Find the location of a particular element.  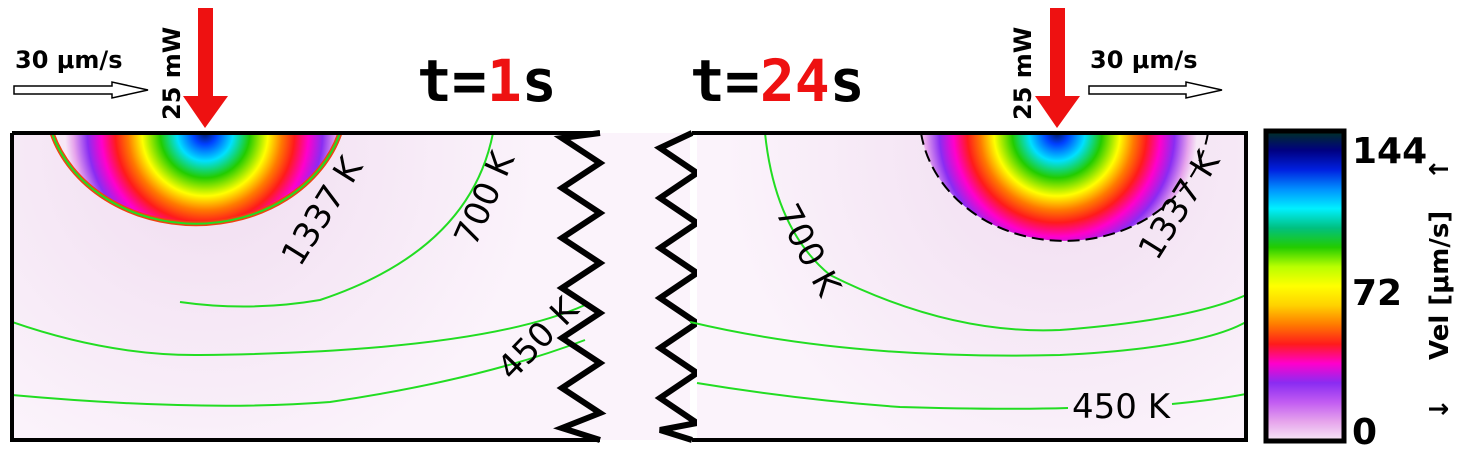

colorbar-up-arrow: ↑ is located at coordinates (1440, 169).